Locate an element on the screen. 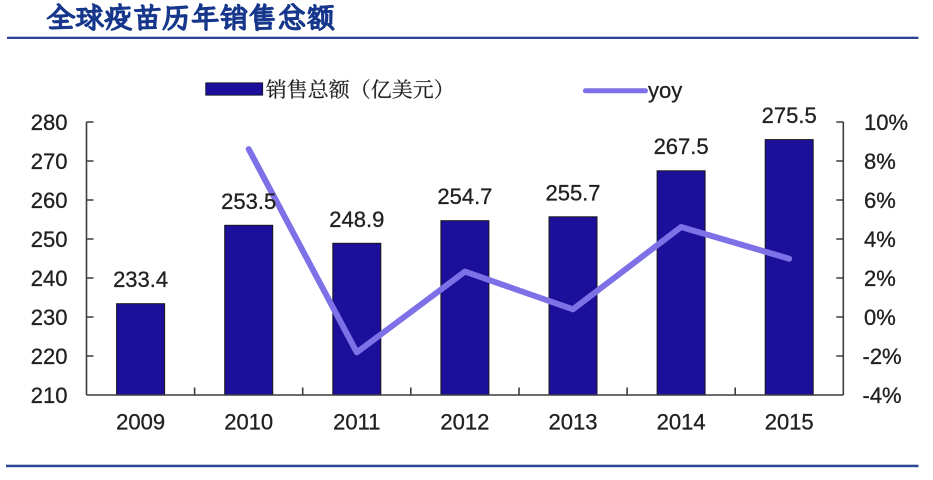 Image resolution: width=933 pixels, height=480 pixels. svg-text: 270 is located at coordinates (49, 161).